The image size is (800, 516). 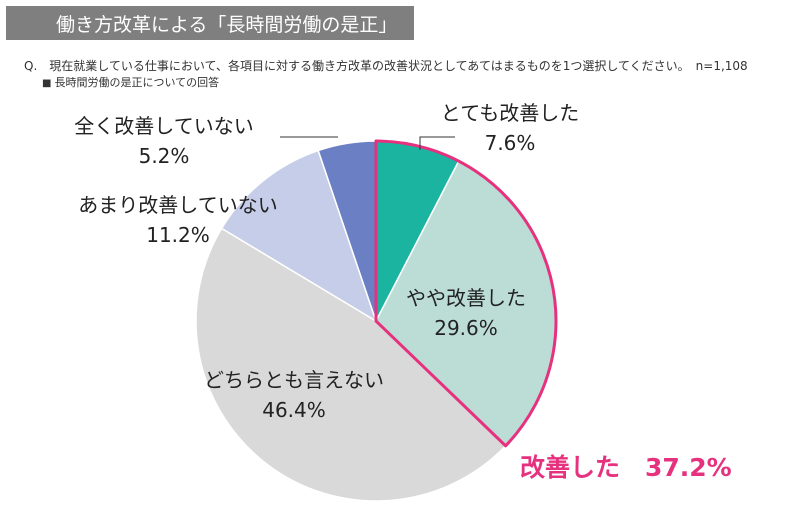 What do you see at coordinates (510, 113) in the screenshot?
I see `slice-label-1: とても改善した` at bounding box center [510, 113].